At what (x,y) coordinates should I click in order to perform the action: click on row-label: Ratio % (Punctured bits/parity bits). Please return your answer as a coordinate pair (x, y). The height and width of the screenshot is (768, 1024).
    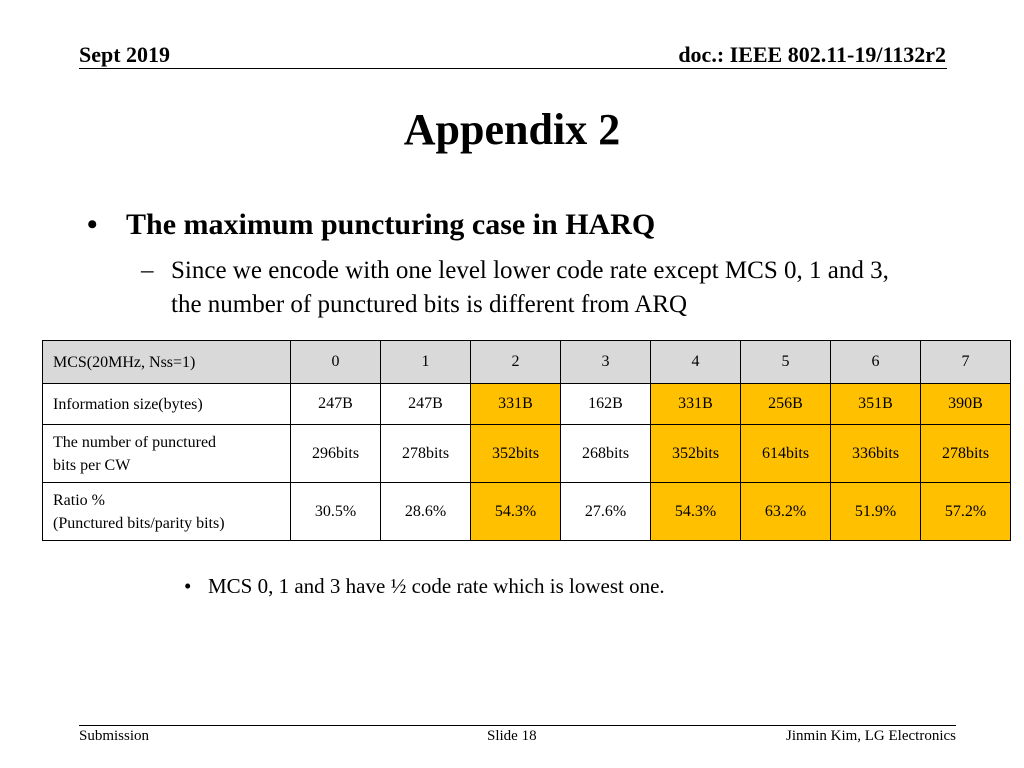
    Looking at the image, I should click on (166, 511).